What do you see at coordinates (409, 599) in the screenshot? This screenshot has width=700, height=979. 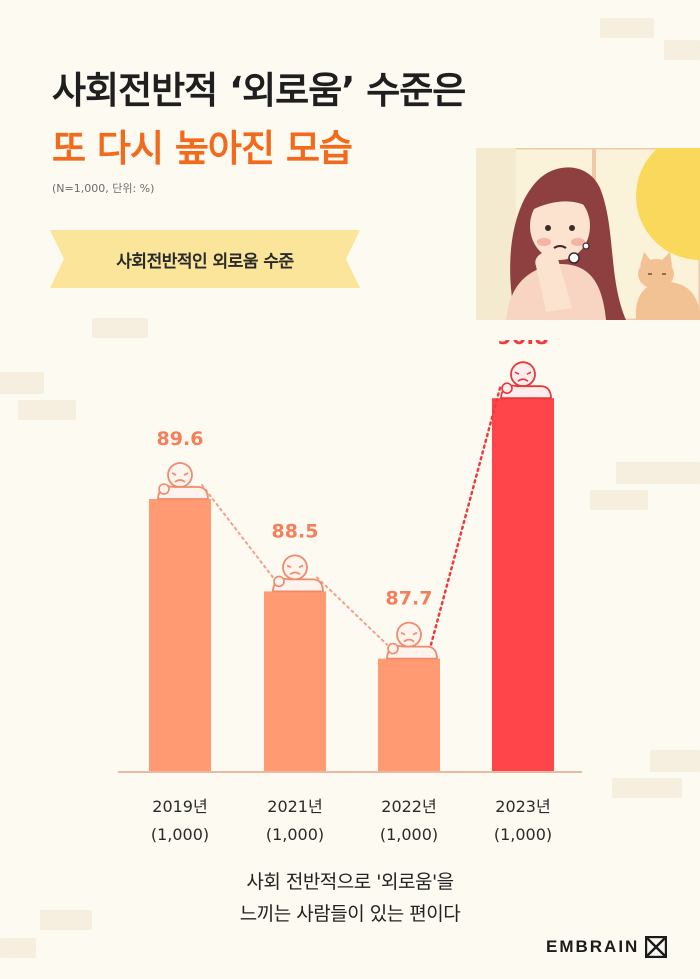 I see `value-label: 87.7` at bounding box center [409, 599].